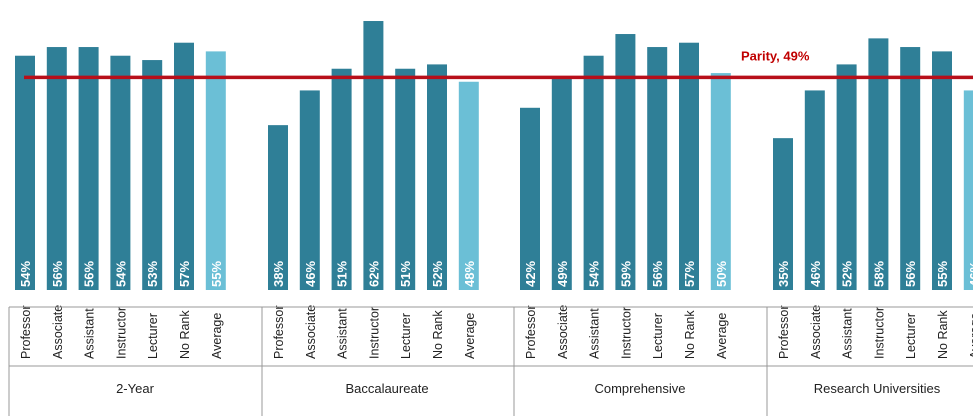 The height and width of the screenshot is (416, 973). What do you see at coordinates (405, 179) in the screenshot?
I see `bar-baccalaureate-lecturer` at bounding box center [405, 179].